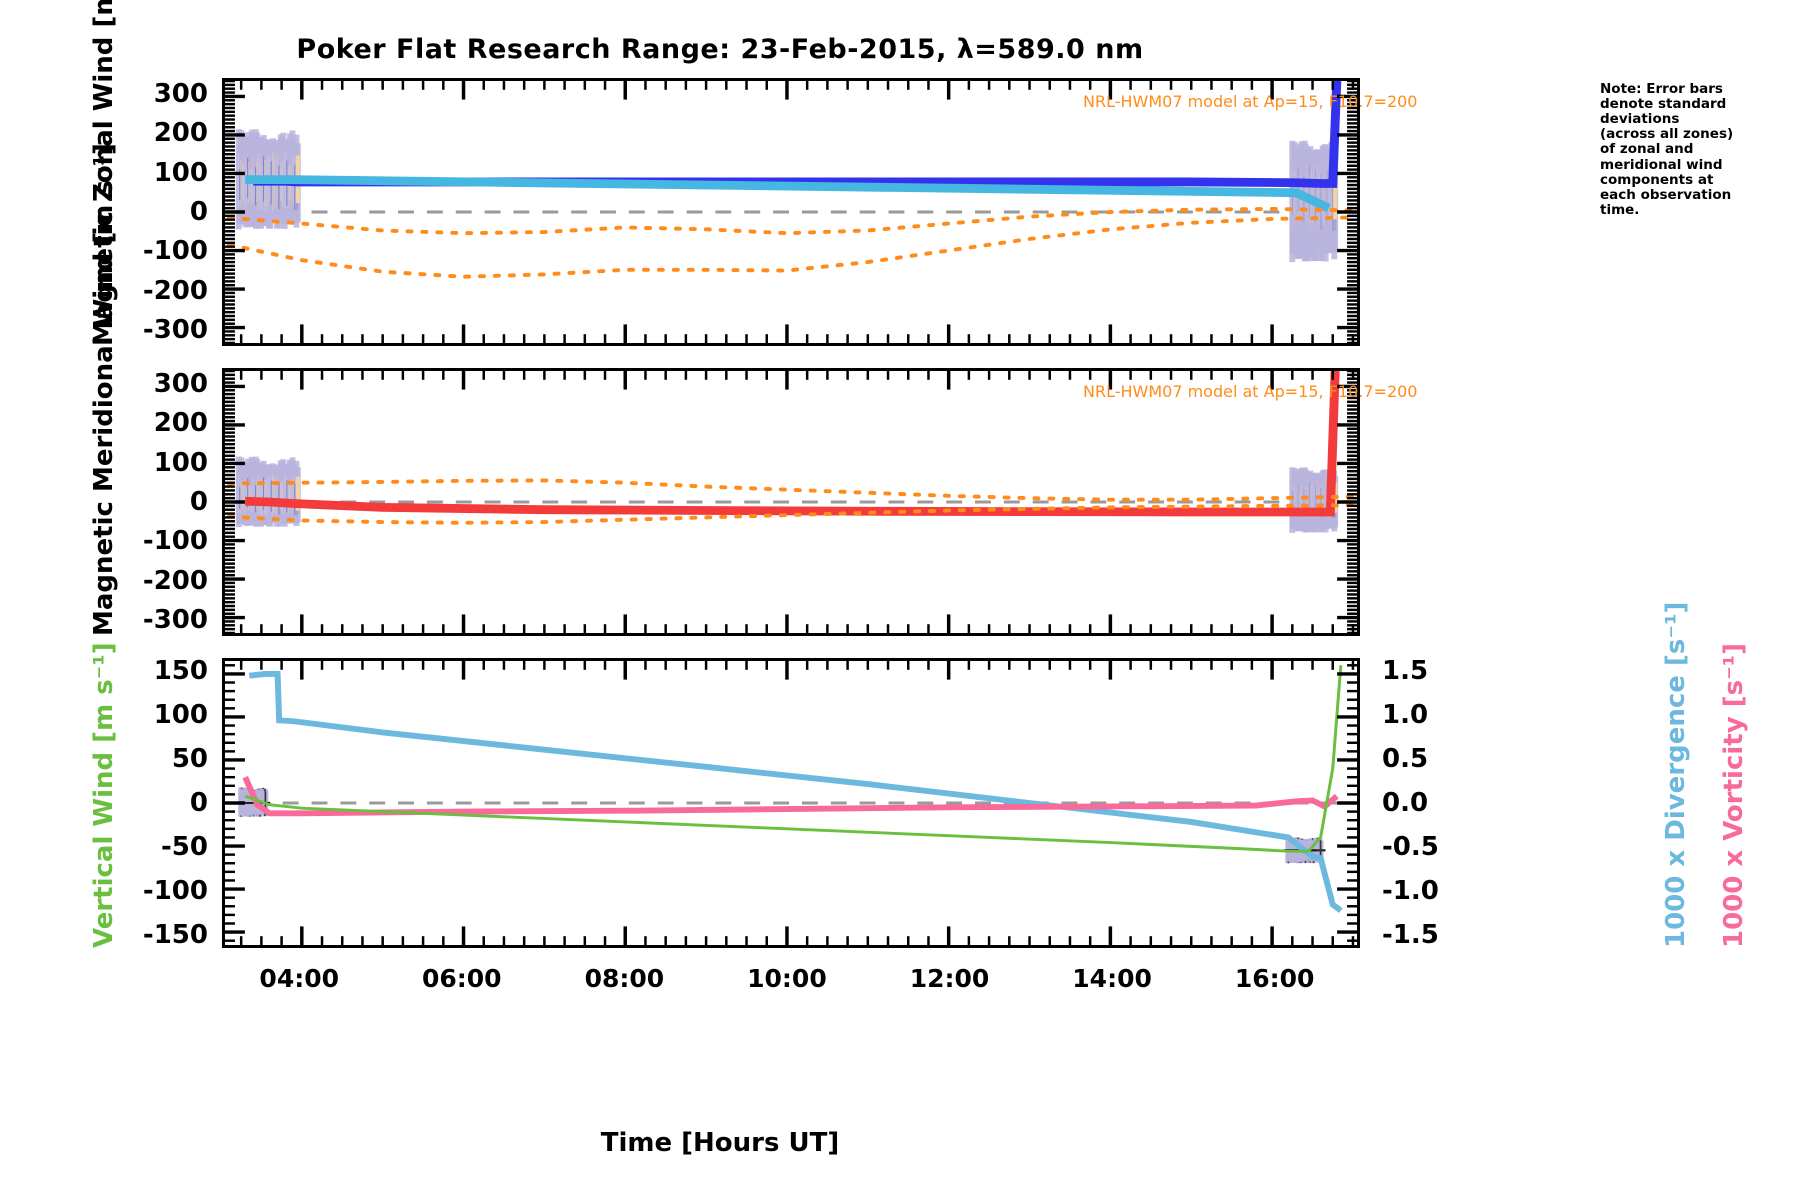 Image resolution: width=1800 pixels, height=1200 pixels. Describe the element at coordinates (180, 715) in the screenshot. I see `panel3-y-tick-label: 100` at that location.